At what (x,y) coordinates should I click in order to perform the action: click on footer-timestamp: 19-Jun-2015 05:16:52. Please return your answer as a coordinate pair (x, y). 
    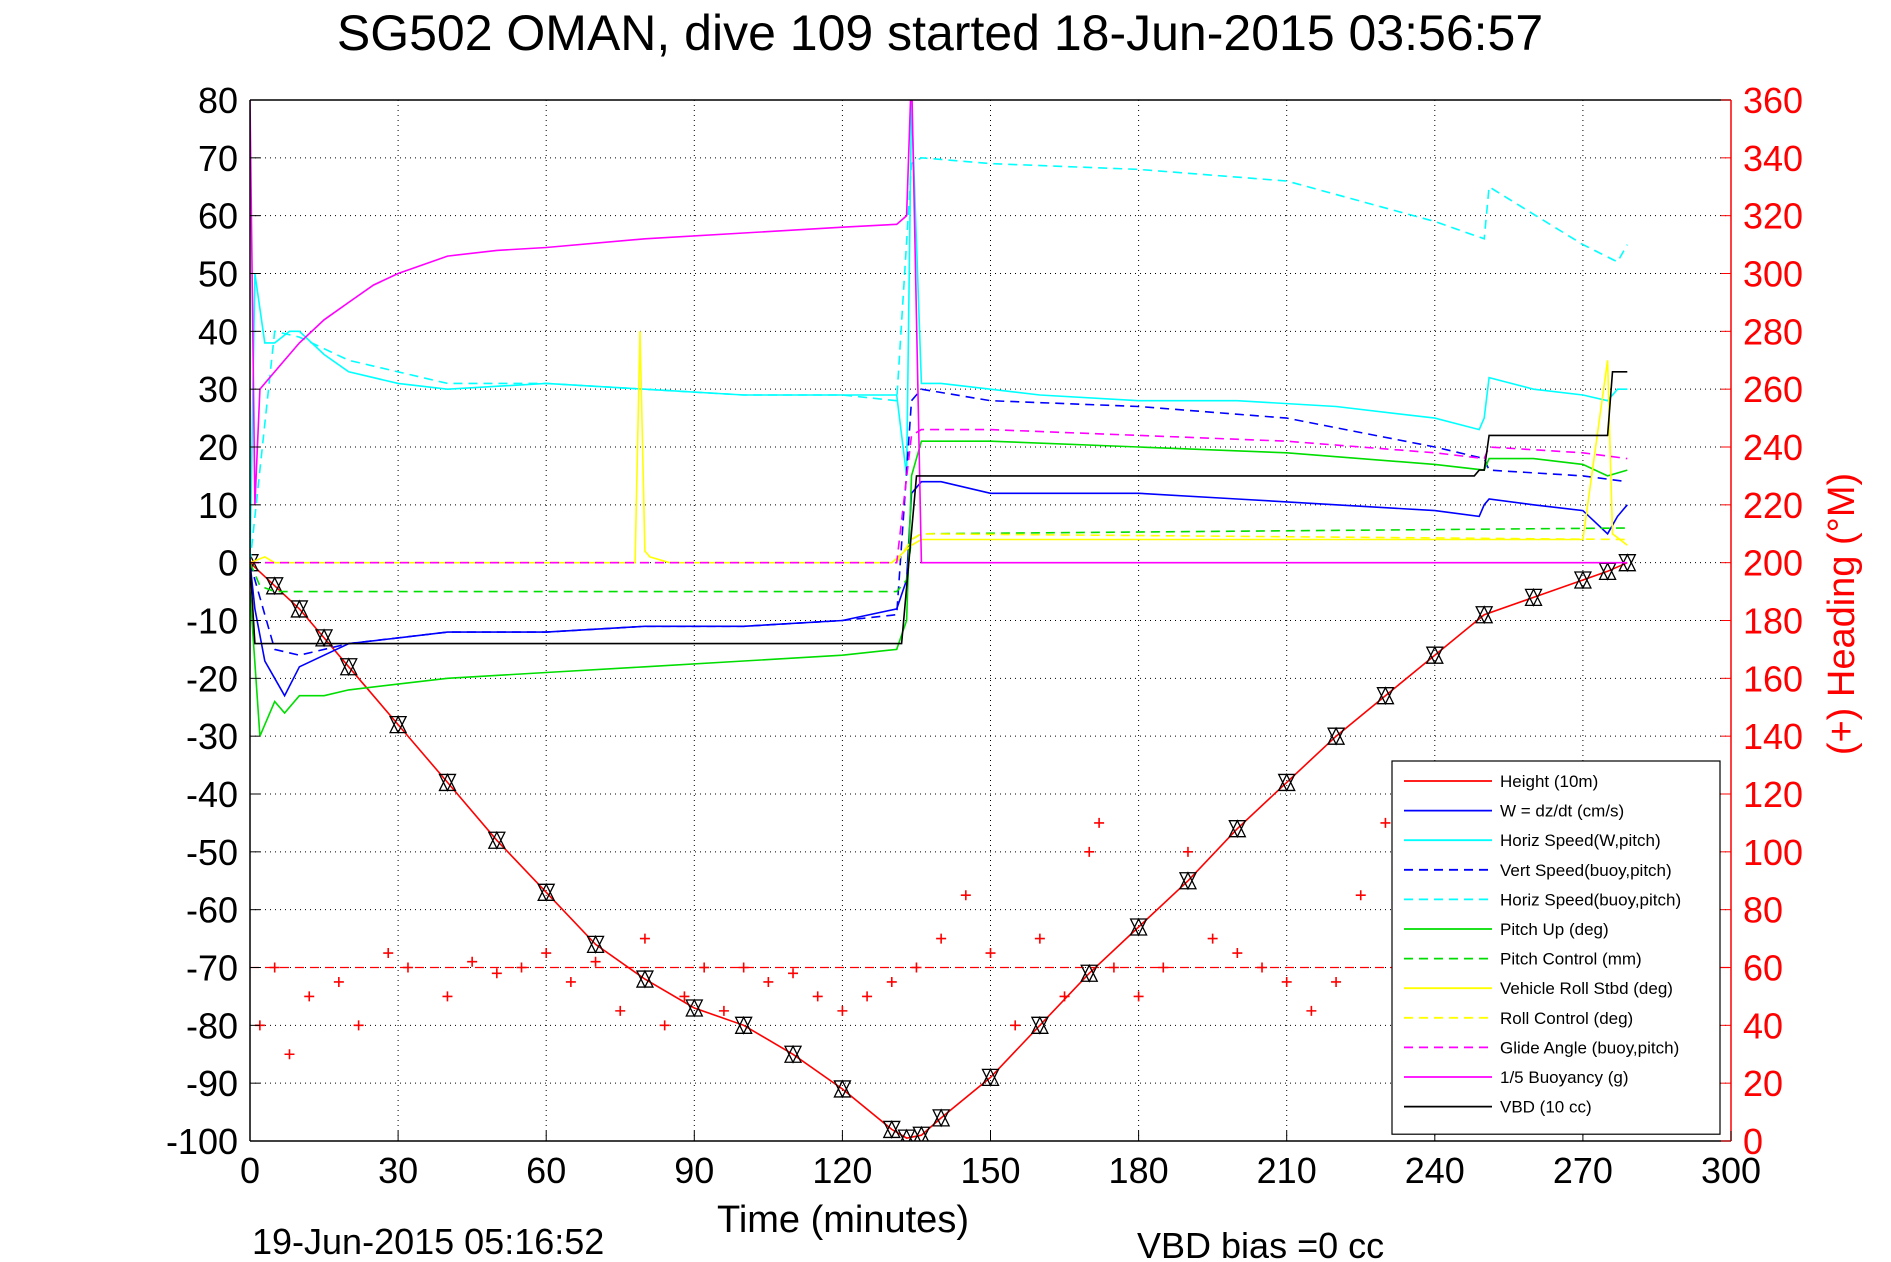
    Looking at the image, I should click on (428, 1241).